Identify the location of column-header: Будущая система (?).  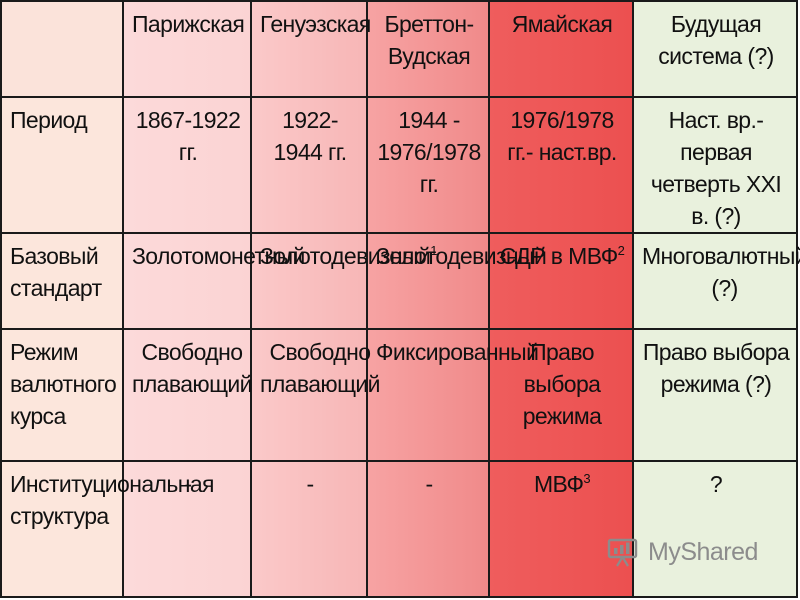
(715, 49).